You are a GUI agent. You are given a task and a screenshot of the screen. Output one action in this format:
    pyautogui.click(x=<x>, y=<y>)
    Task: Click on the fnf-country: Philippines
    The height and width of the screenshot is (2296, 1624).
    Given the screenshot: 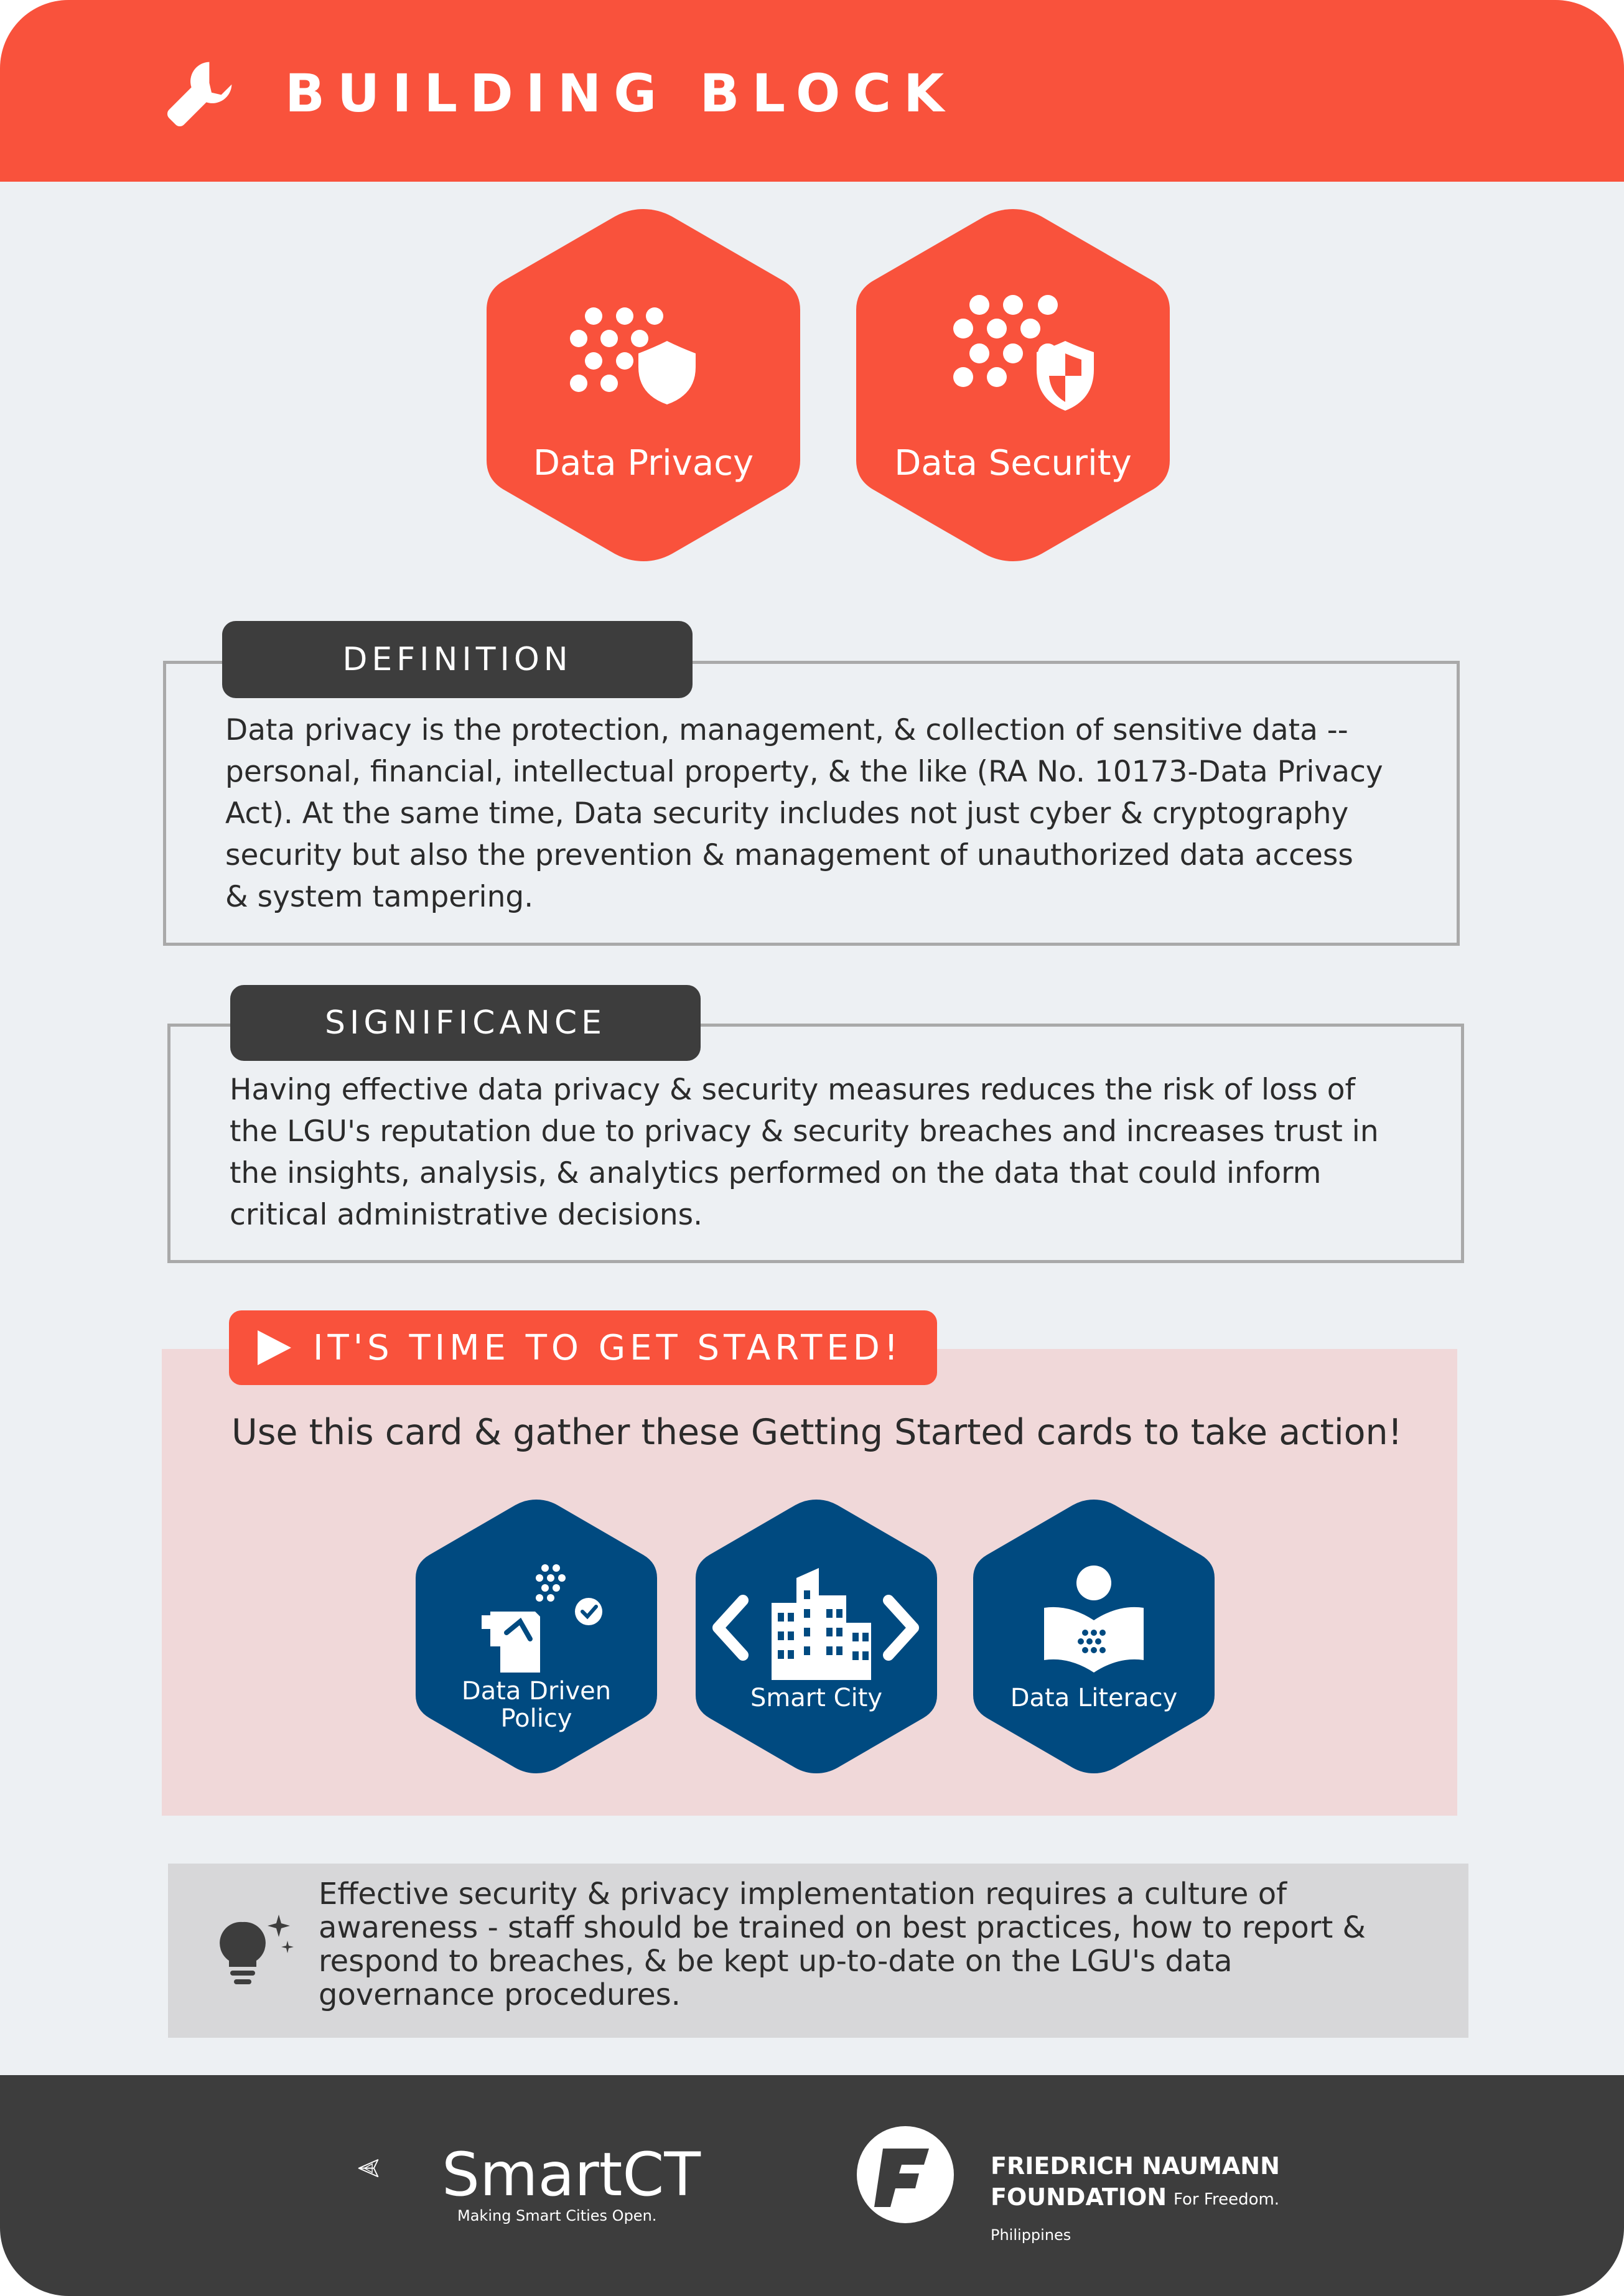 What is the action you would take?
    pyautogui.click(x=1031, y=2235)
    